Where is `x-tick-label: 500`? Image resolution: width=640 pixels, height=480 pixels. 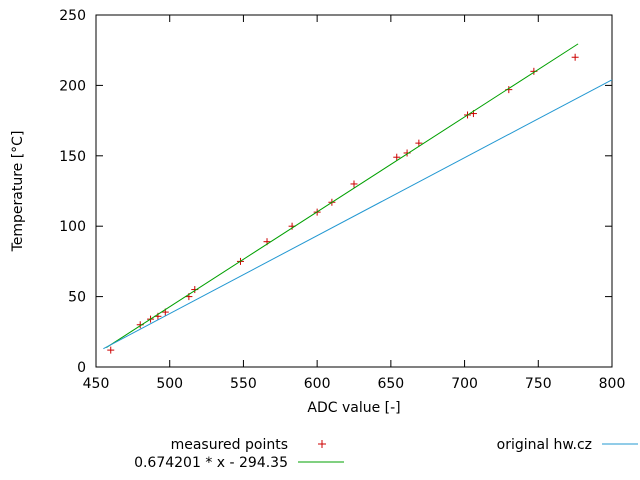 x-tick-label: 500 is located at coordinates (169, 384).